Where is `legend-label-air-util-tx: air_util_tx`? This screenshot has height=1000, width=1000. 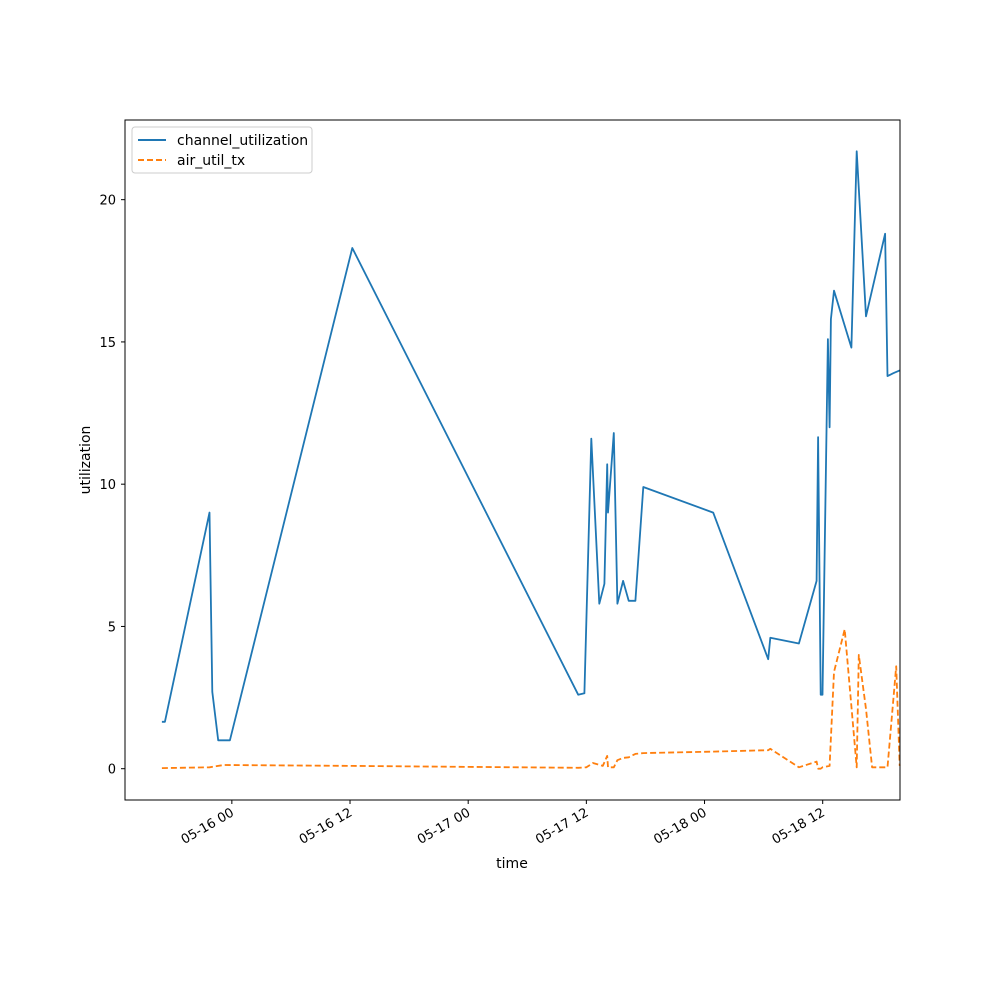
legend-label-air-util-tx: air_util_tx is located at coordinates (211, 161).